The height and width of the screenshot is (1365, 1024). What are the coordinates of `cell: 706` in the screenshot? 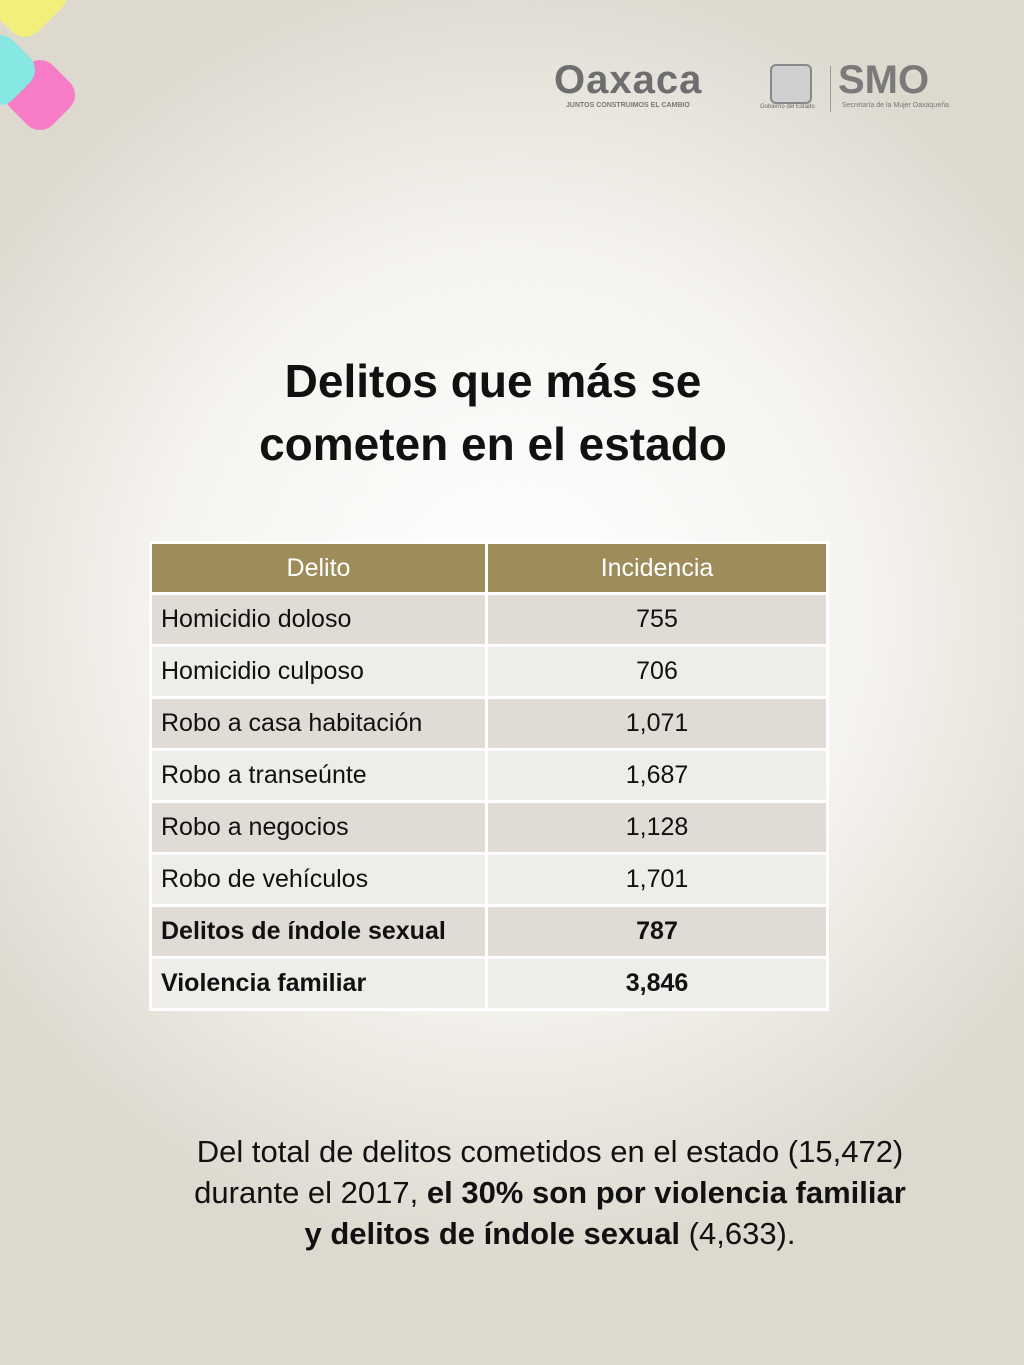 It's located at (657, 671).